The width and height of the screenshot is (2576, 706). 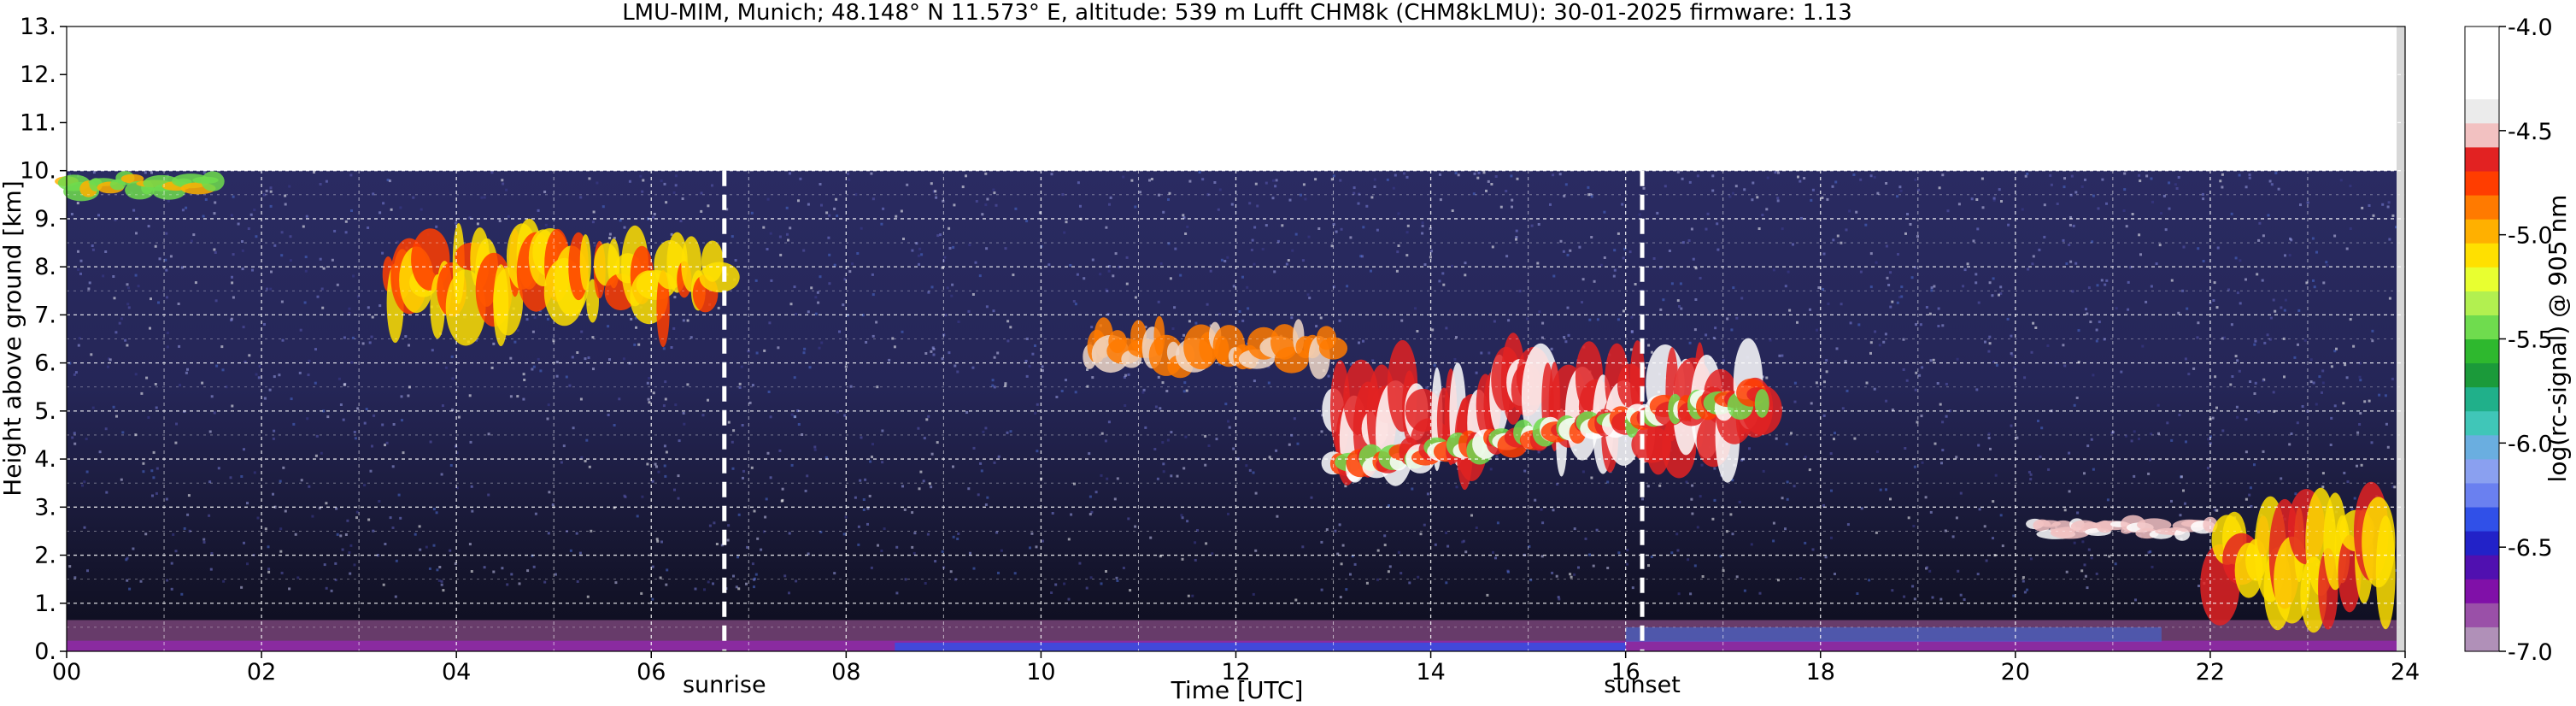 I want to click on colorbar-swatch, so click(x=2482, y=327).